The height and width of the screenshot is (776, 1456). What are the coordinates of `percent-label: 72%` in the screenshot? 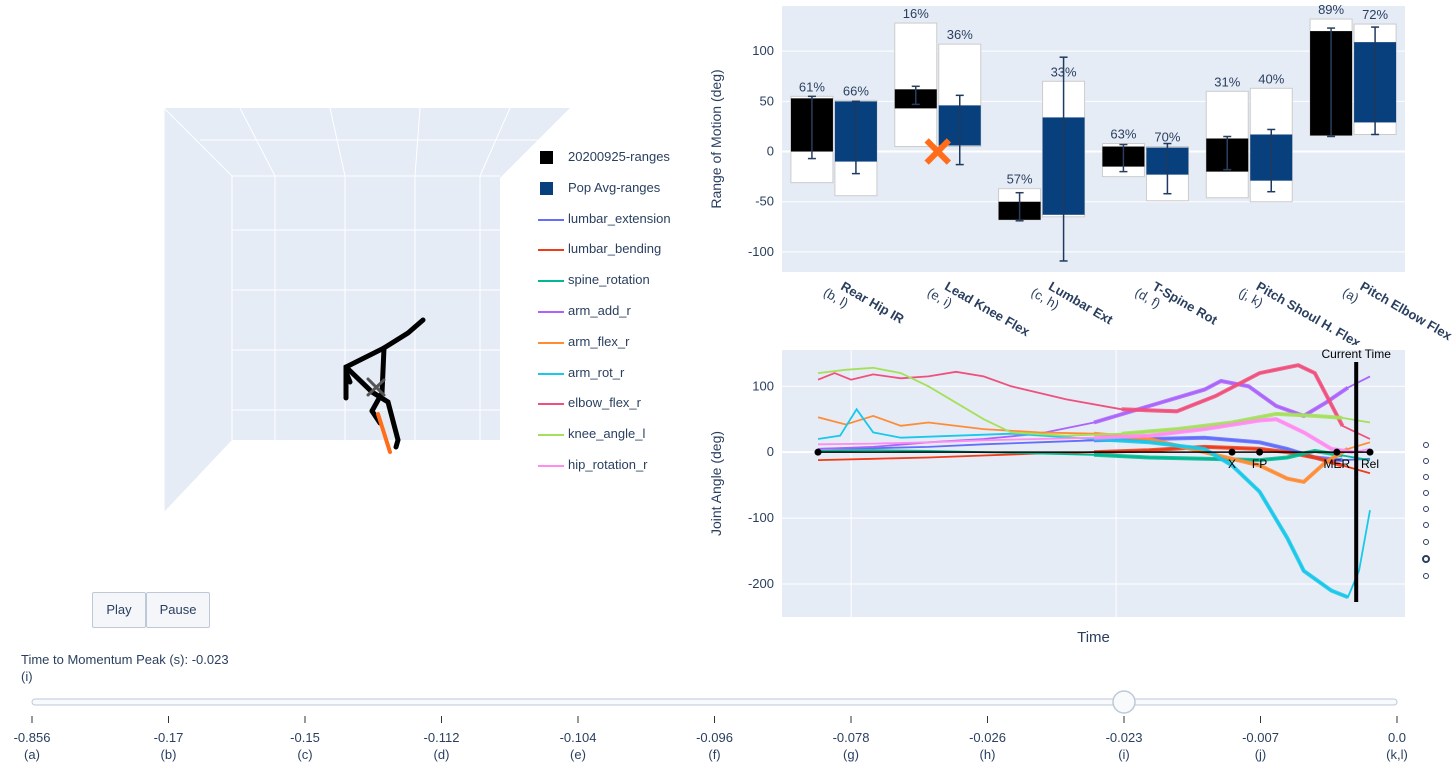 It's located at (1375, 14).